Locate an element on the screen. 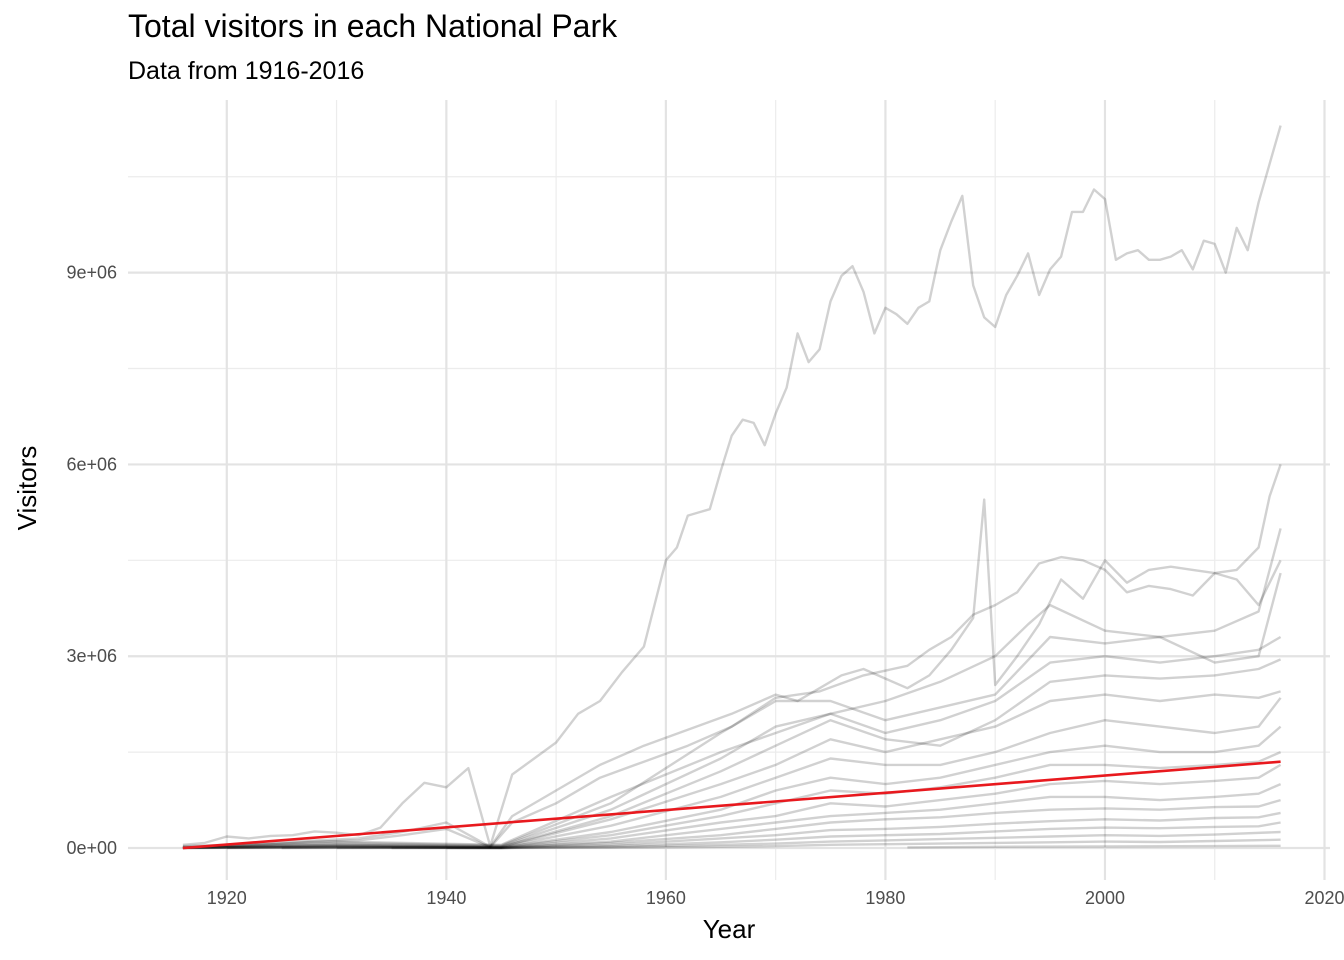 This screenshot has height=960, width=1344. y-axis-title: Visitors is located at coordinates (27, 488).